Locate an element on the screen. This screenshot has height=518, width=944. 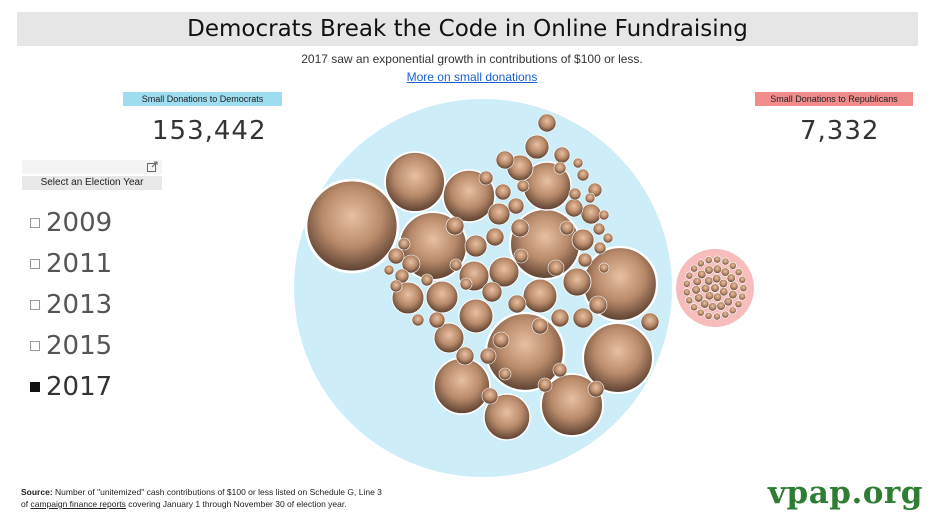
expand-icon is located at coordinates (152, 166).